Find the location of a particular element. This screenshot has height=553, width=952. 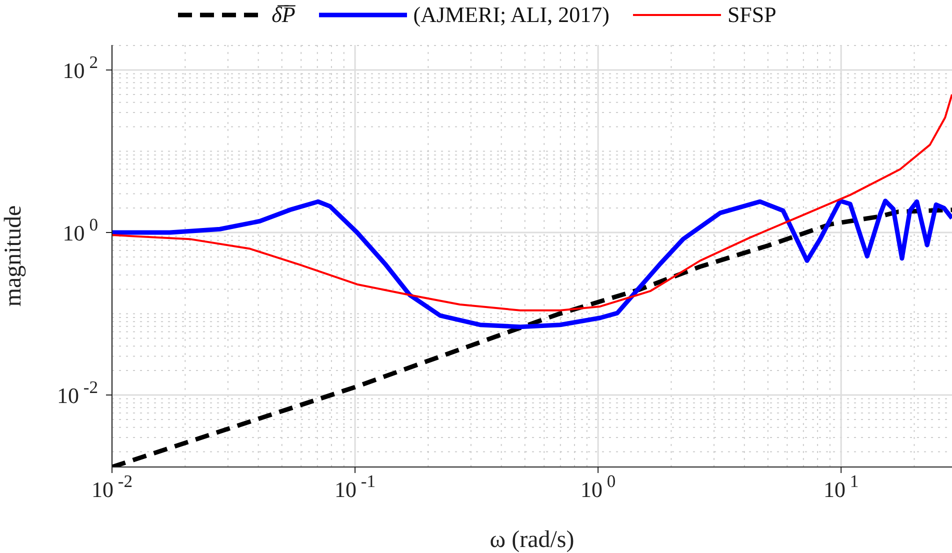

legend-label: δ̅P̅ is located at coordinates (284, 15).